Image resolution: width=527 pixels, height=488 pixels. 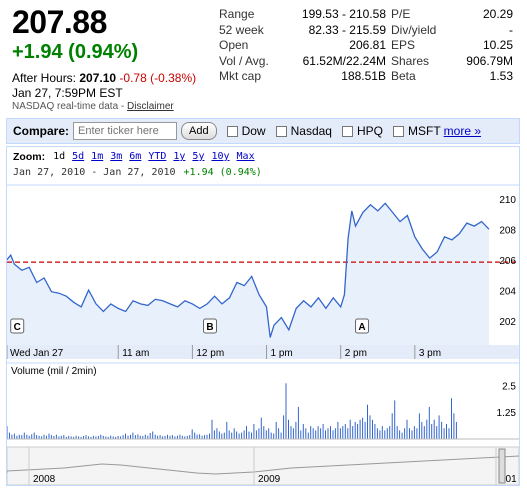 I want to click on compare-dow: Dow, so click(x=246, y=131).